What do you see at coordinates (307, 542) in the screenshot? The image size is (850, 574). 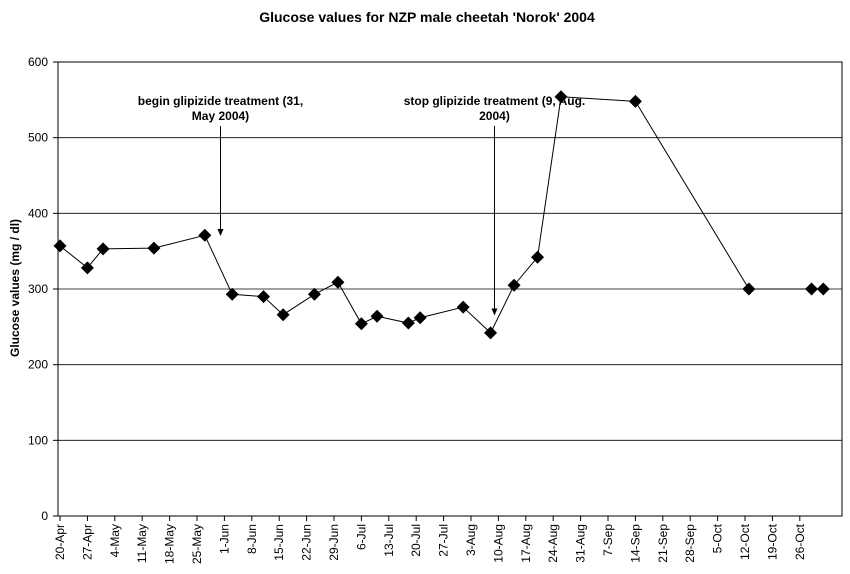 I see `x-tick-label: 22-Jun` at bounding box center [307, 542].